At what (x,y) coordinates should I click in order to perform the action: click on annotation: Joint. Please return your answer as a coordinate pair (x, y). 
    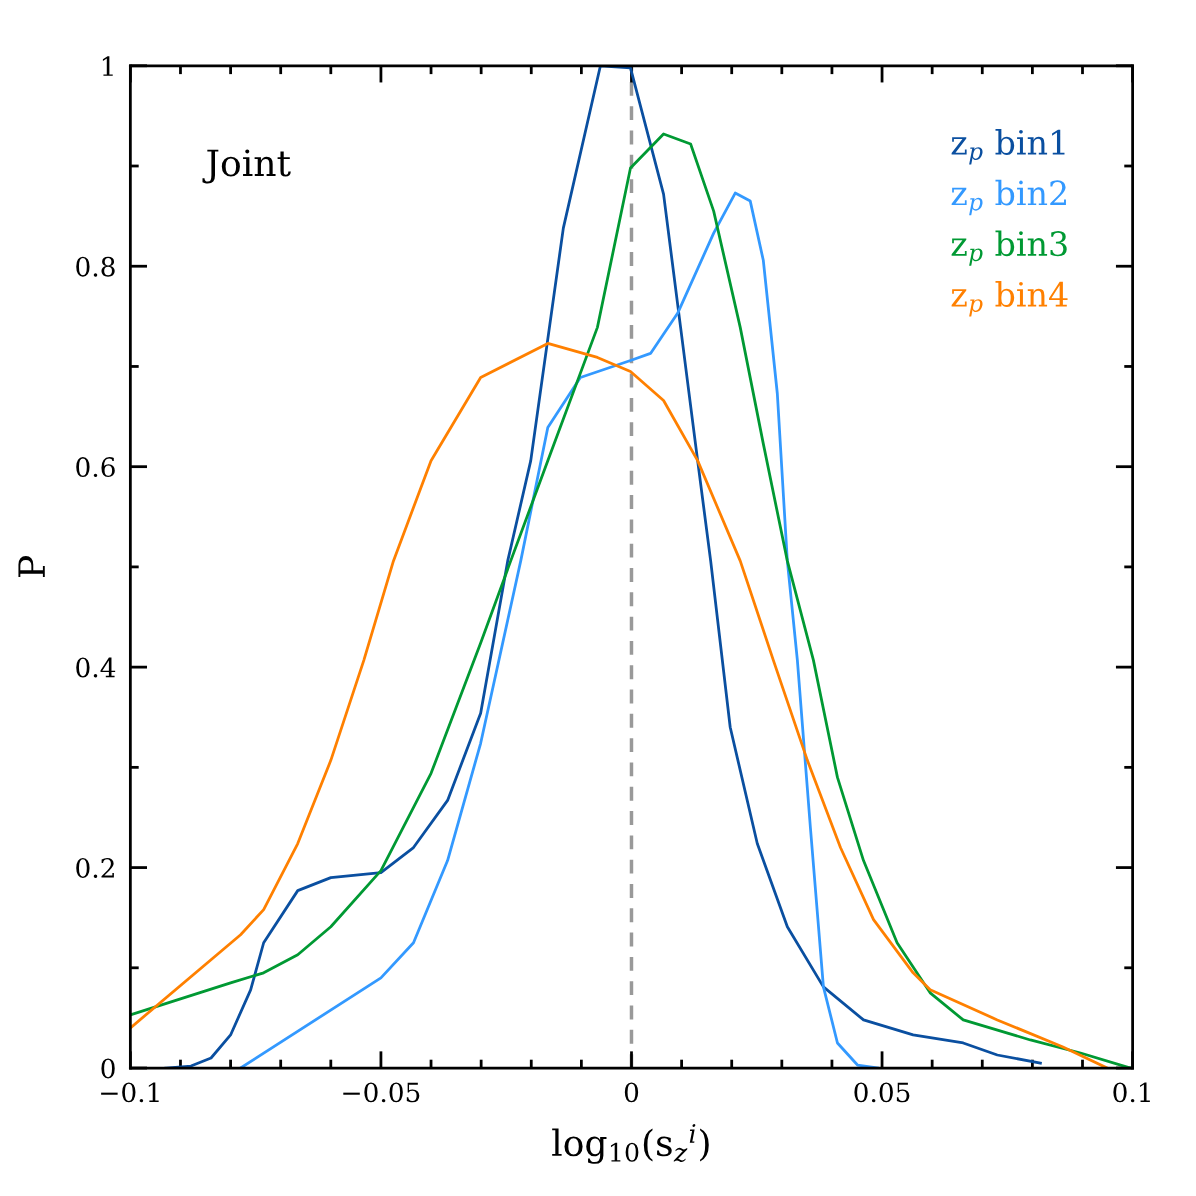
    Looking at the image, I should click on (246, 166).